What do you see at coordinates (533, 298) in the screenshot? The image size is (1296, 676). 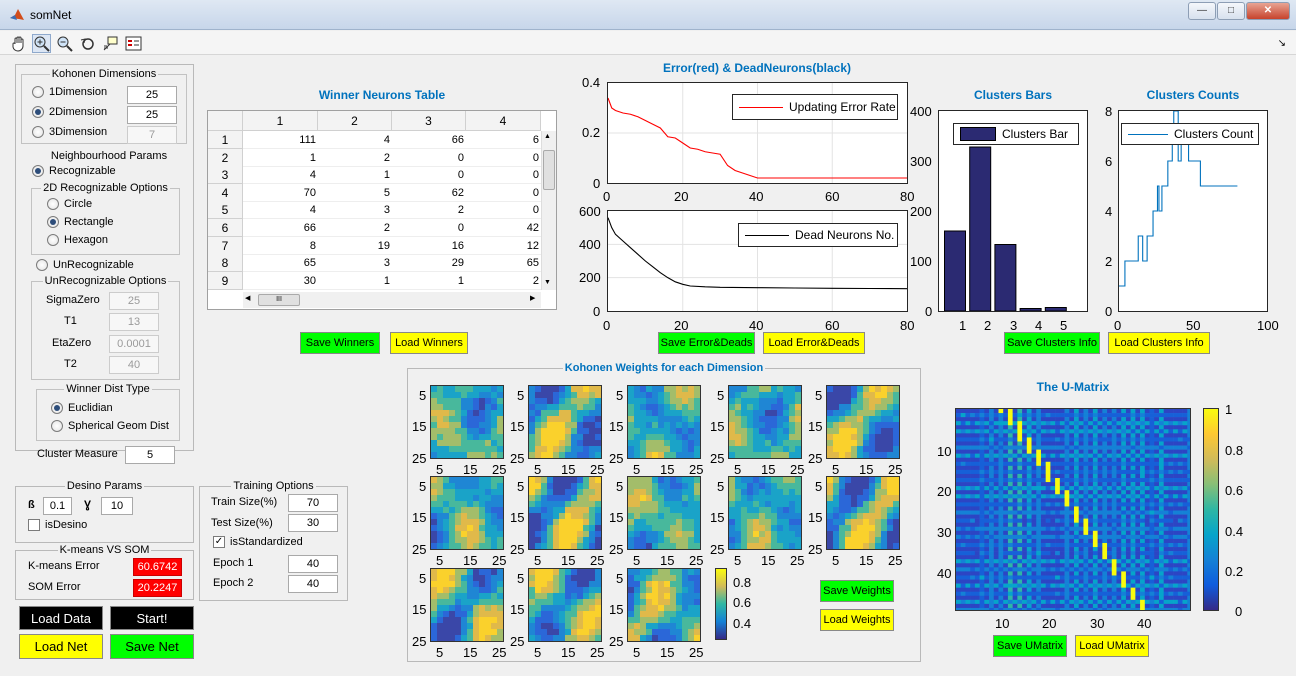 I see `scroll-right-icon: ▶` at bounding box center [533, 298].